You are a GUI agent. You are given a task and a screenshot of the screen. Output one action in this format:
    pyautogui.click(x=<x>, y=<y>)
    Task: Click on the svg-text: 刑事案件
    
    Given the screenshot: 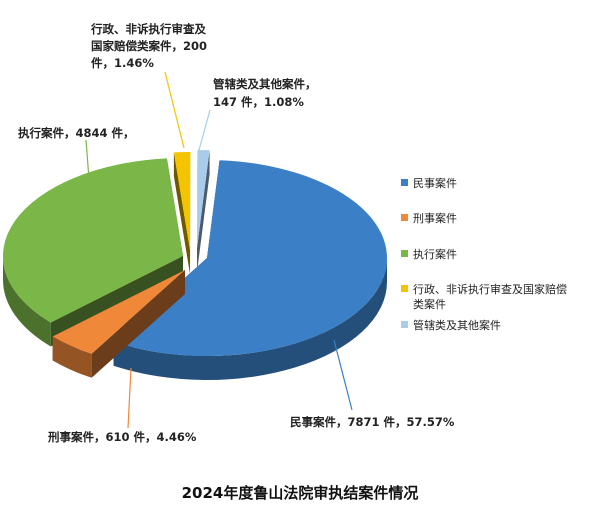 What is the action you would take?
    pyautogui.click(x=435, y=218)
    